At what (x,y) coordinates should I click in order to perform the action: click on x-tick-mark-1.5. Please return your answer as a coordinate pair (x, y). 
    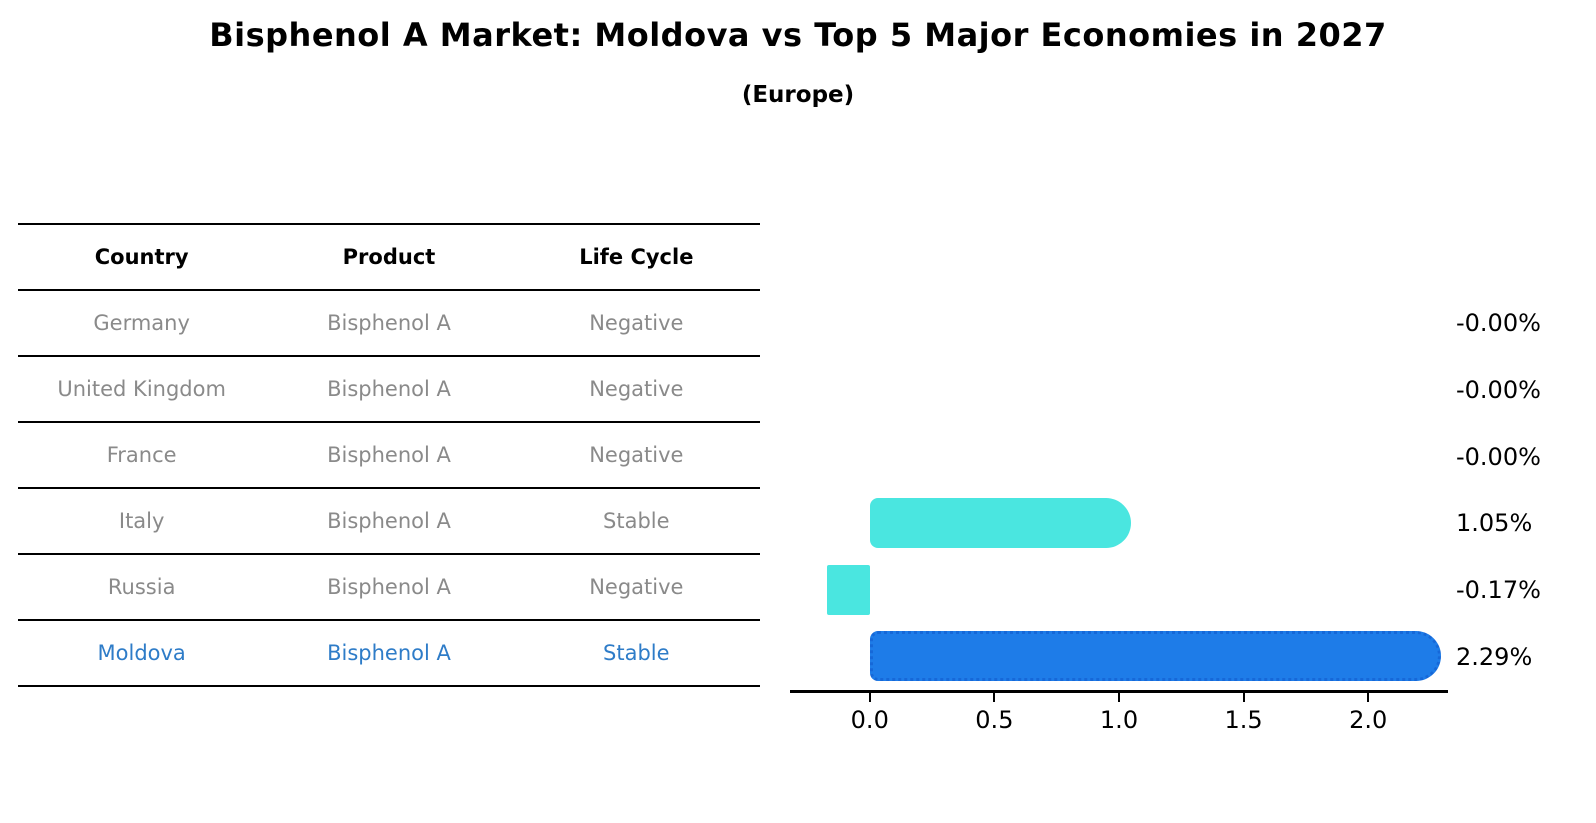
    Looking at the image, I should click on (1243, 697).